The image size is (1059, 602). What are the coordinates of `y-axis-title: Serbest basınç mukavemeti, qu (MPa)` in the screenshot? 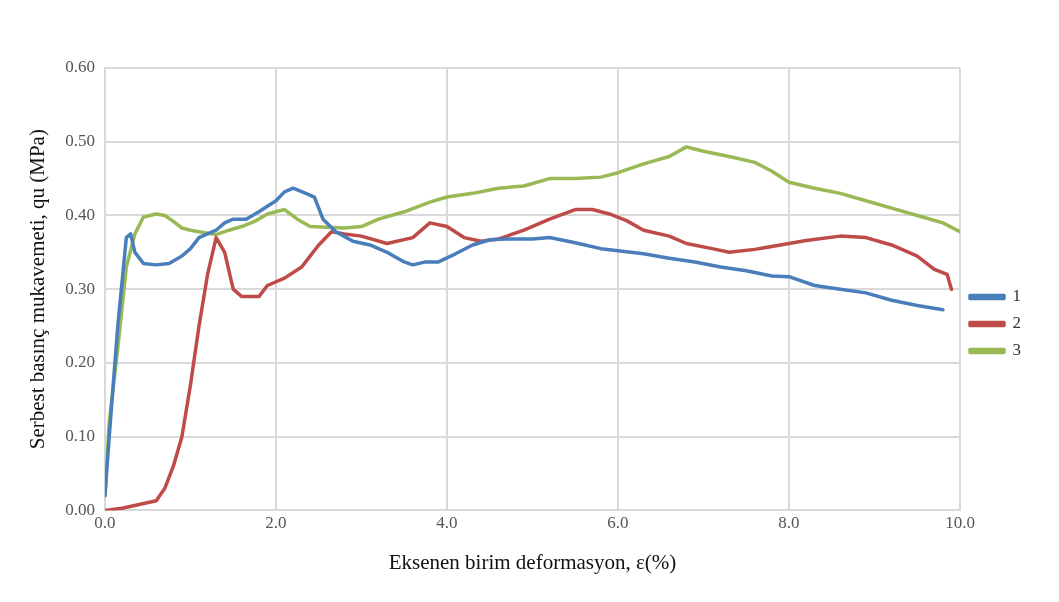 It's located at (37, 289).